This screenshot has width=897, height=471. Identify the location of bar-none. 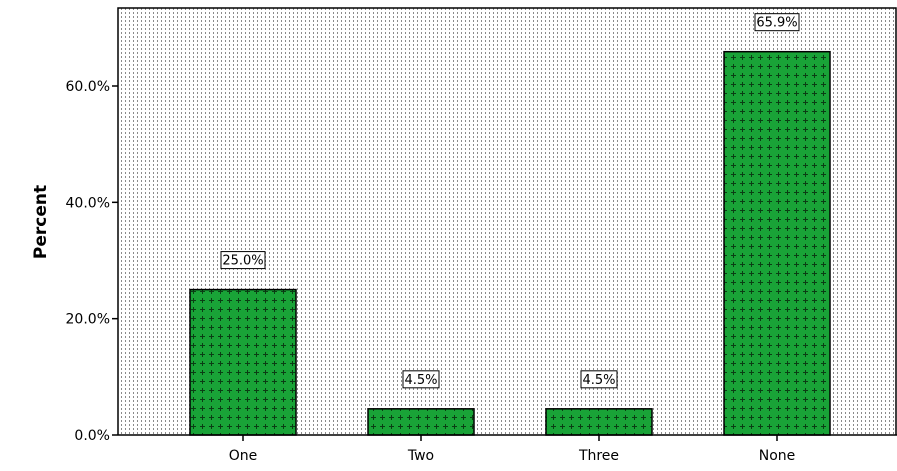
(777, 243).